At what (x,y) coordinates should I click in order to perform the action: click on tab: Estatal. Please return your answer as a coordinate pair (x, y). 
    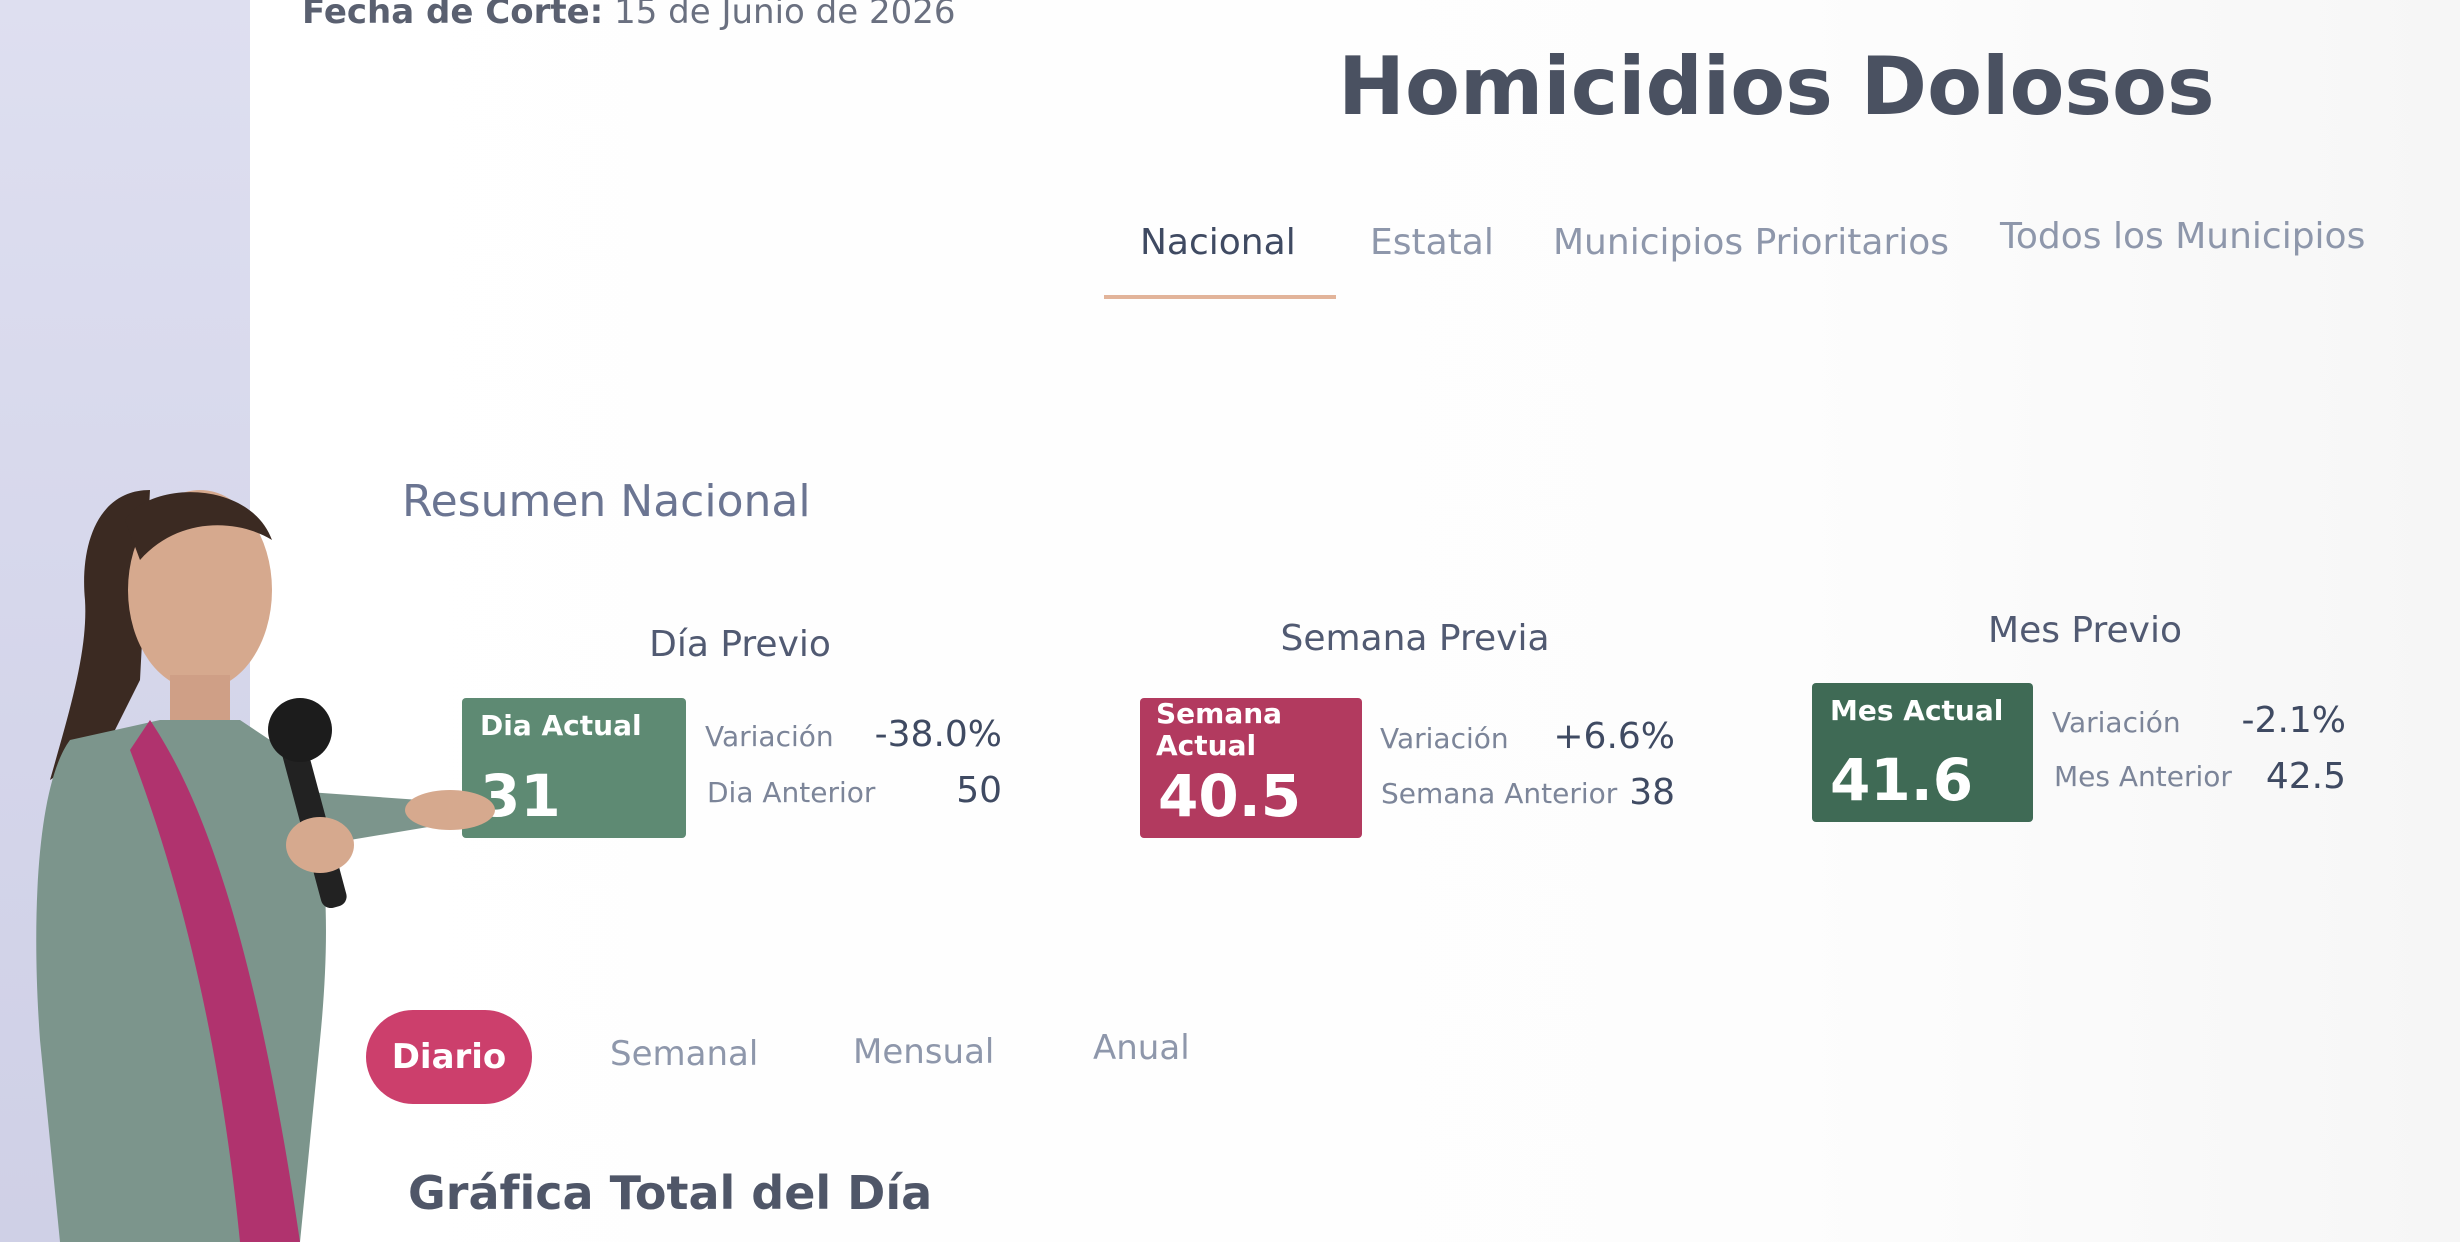
    Looking at the image, I should click on (1432, 242).